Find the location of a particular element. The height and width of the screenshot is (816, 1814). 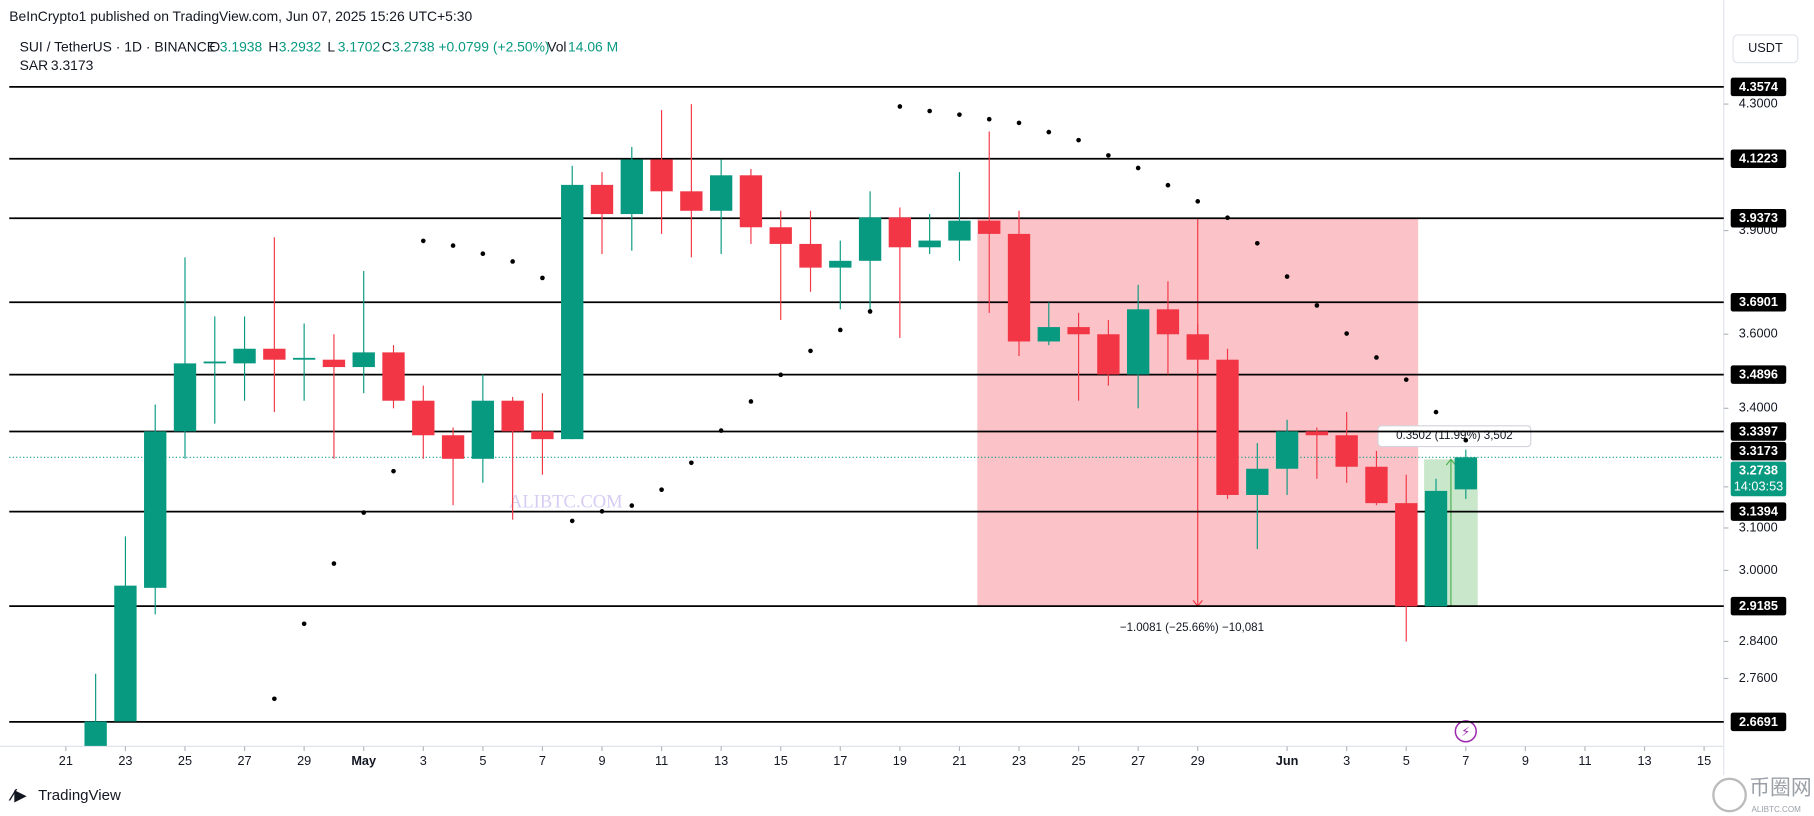

ohlc-key: H is located at coordinates (273, 46).